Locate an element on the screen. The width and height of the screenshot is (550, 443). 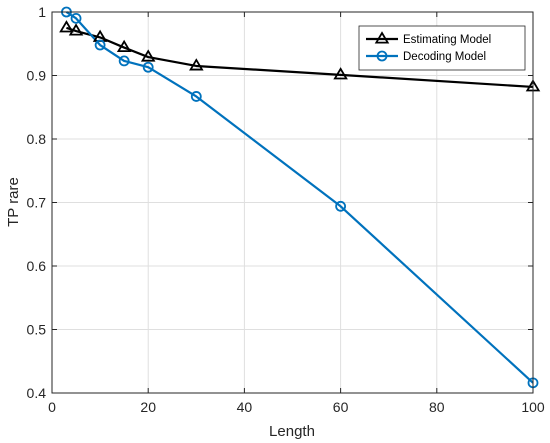
legend-label: Estimating Model is located at coordinates (447, 40).